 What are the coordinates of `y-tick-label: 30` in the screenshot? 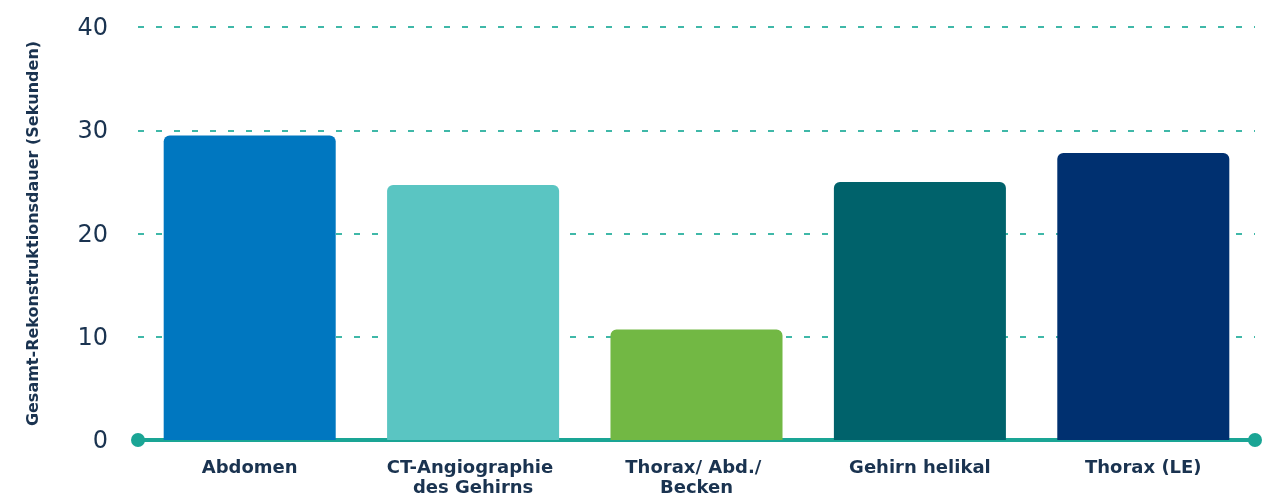 It's located at (92, 130).